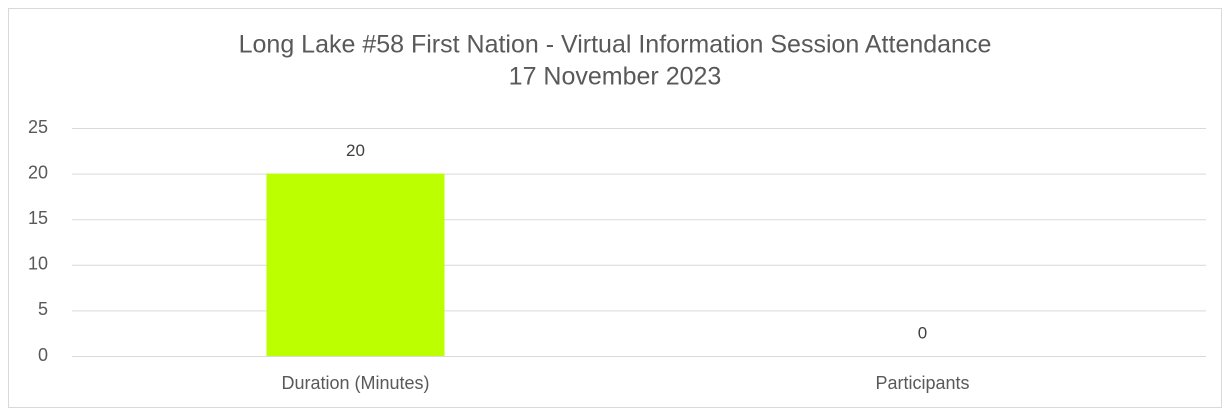 The image size is (1230, 416). Describe the element at coordinates (355, 150) in the screenshot. I see `data-label: 20` at that location.